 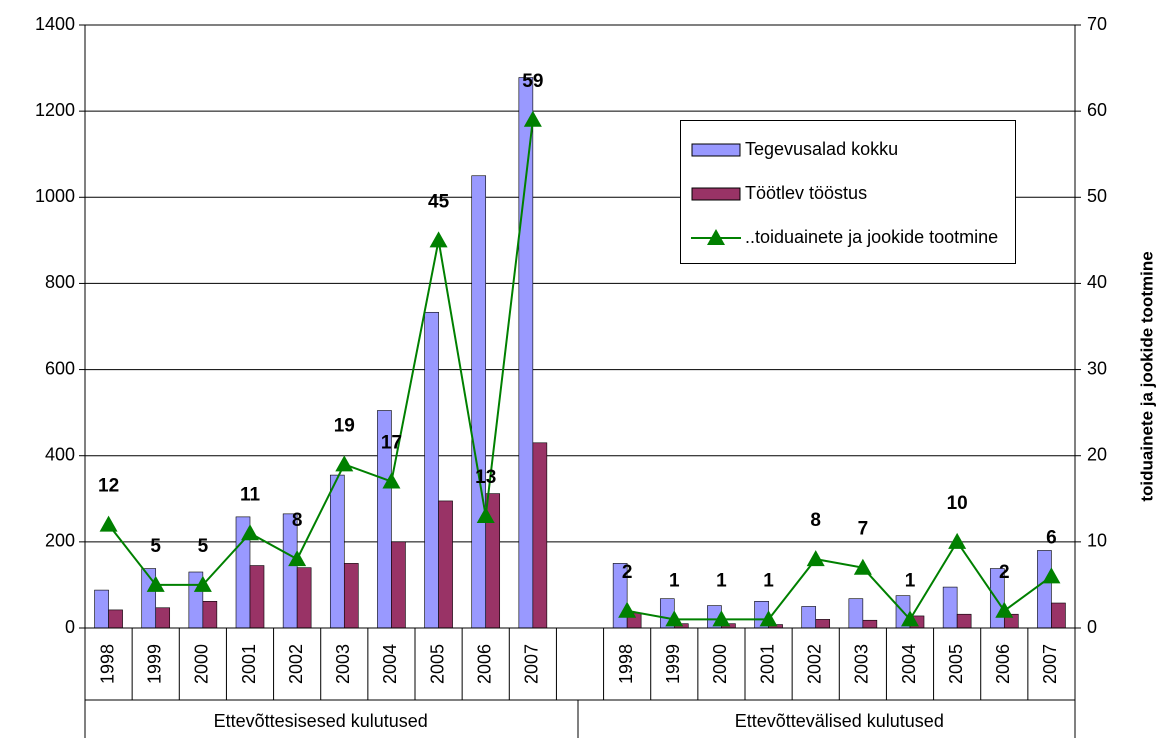 I want to click on y2-tick-label: 20, so click(x=1097, y=454).